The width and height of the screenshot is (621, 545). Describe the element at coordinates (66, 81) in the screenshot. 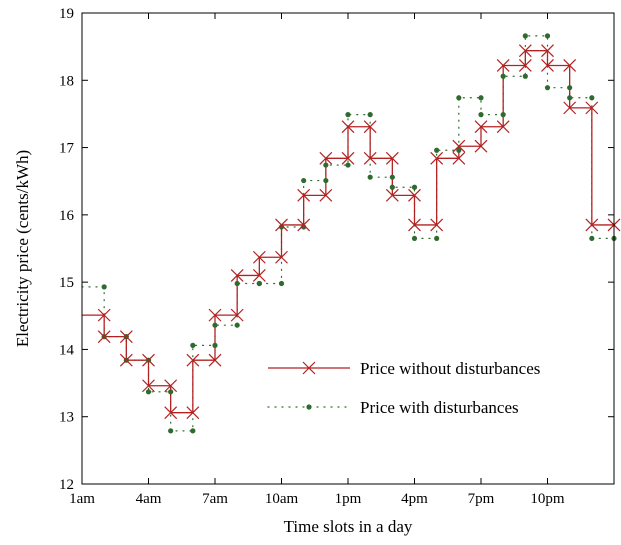

I see `y-tick-label: 18` at that location.